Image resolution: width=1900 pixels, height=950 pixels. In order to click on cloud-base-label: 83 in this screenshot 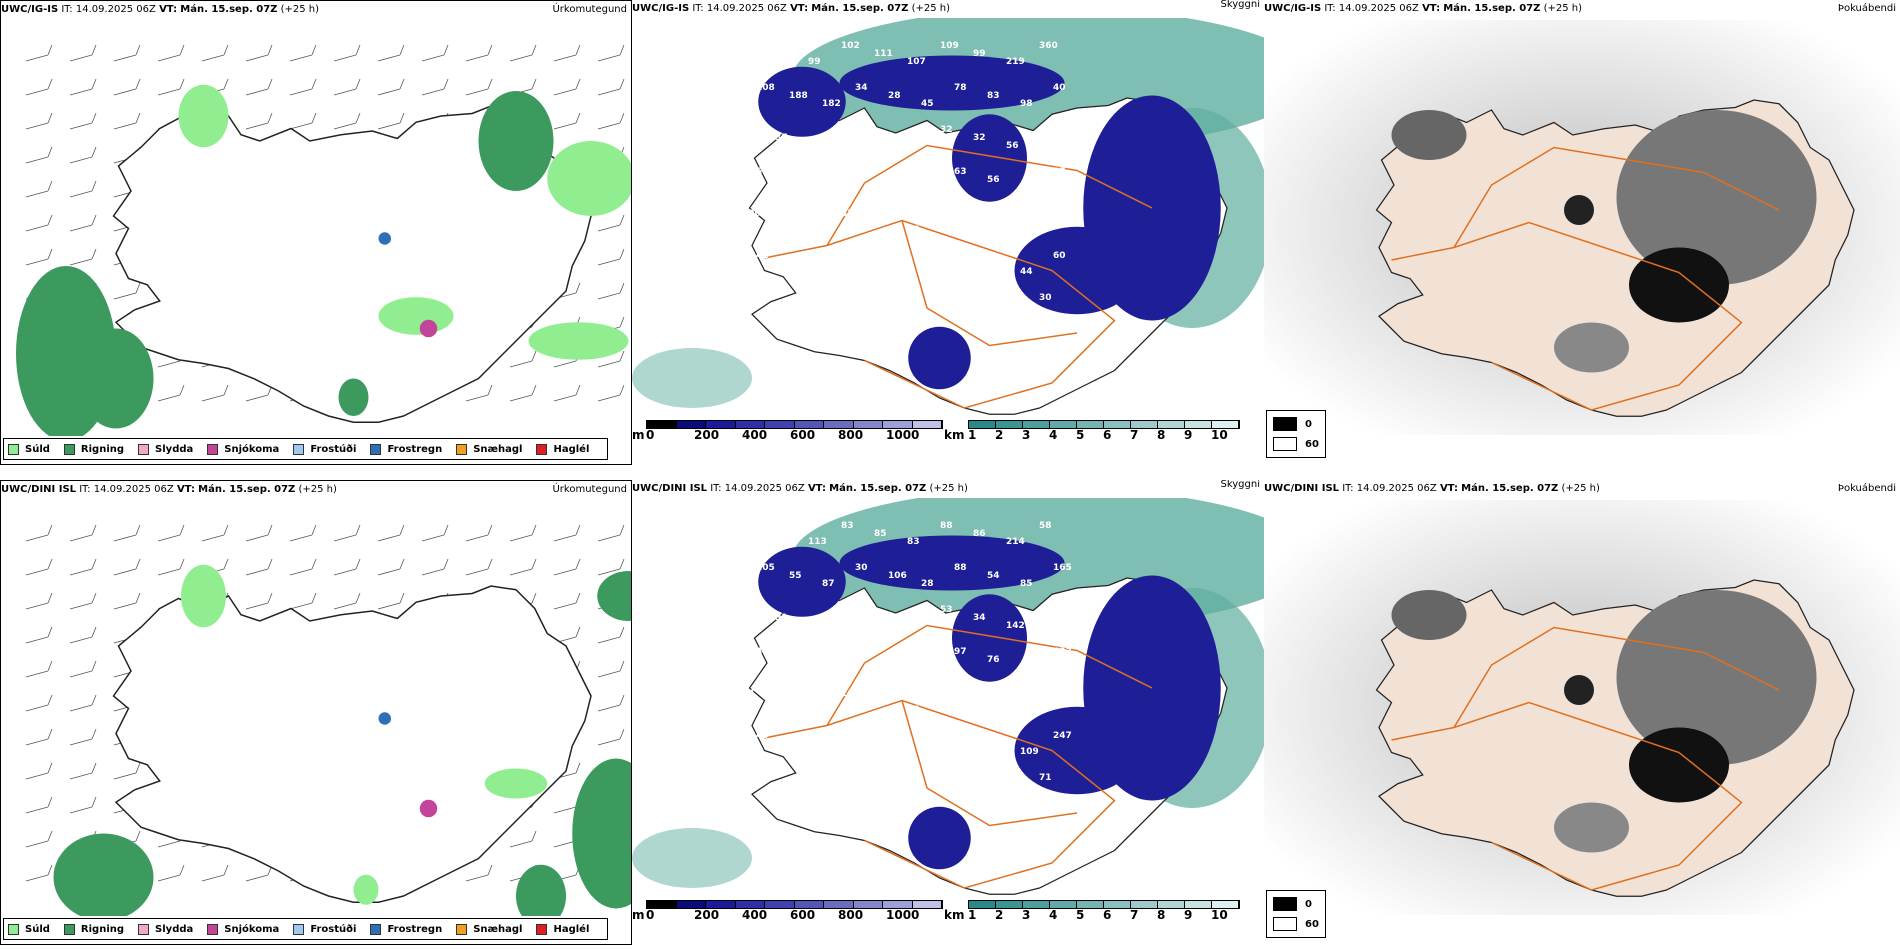, I will do `click(847, 526)`.